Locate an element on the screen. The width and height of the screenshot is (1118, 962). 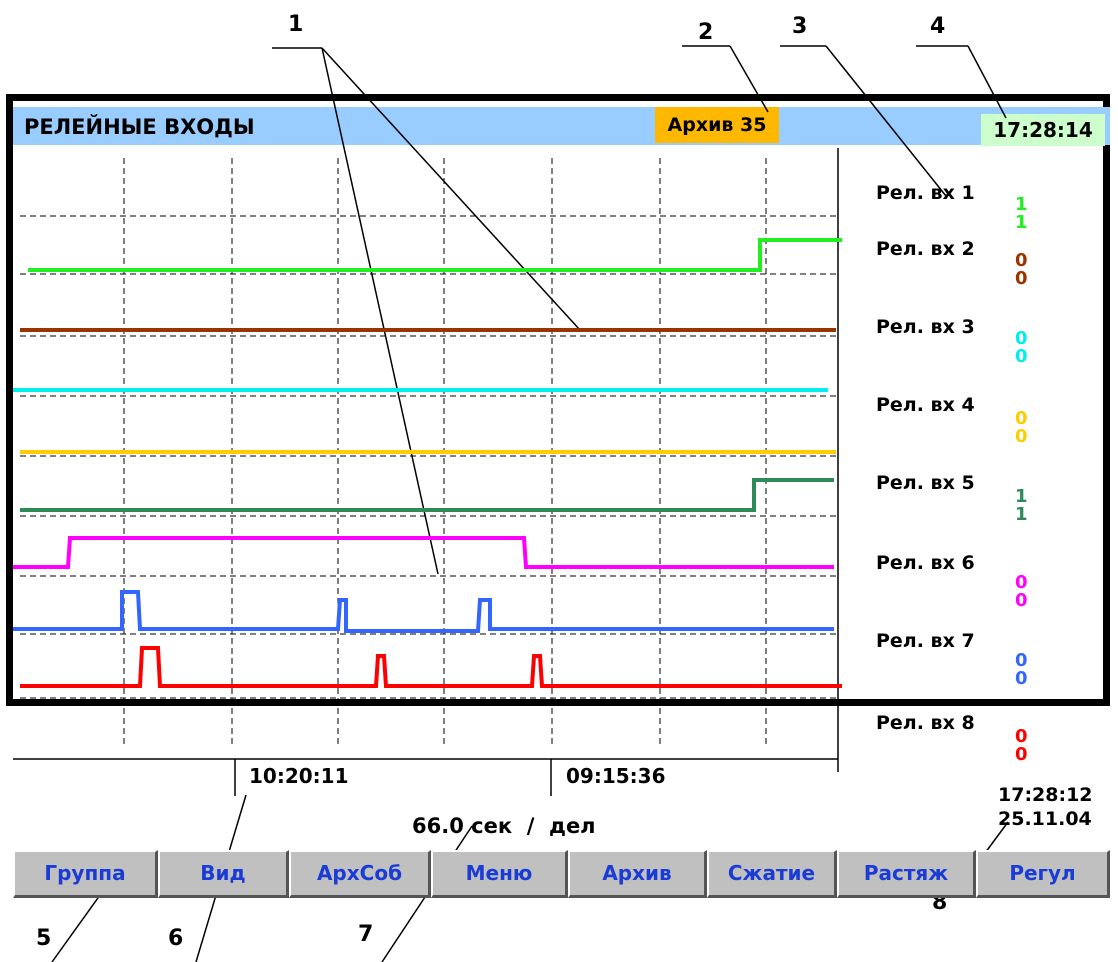
channel-label-8: Рел. вх 8 is located at coordinates (925, 723).